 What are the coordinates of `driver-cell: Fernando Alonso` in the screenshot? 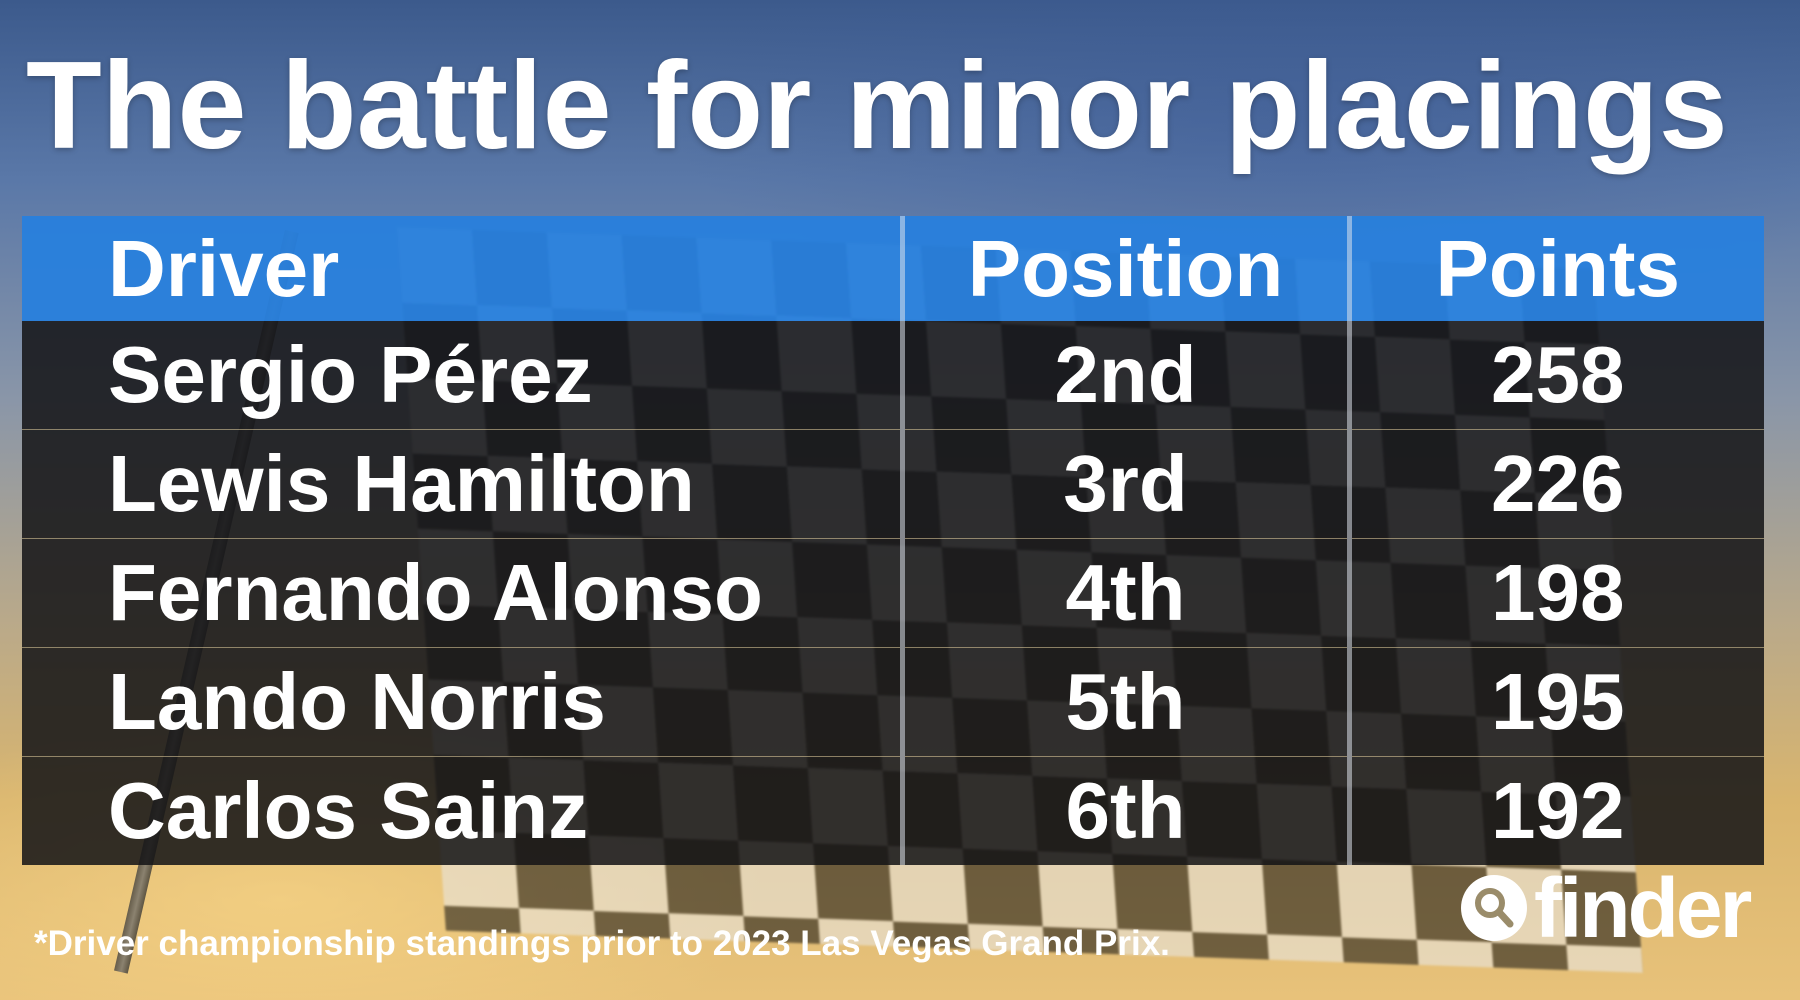 It's located at (462, 593).